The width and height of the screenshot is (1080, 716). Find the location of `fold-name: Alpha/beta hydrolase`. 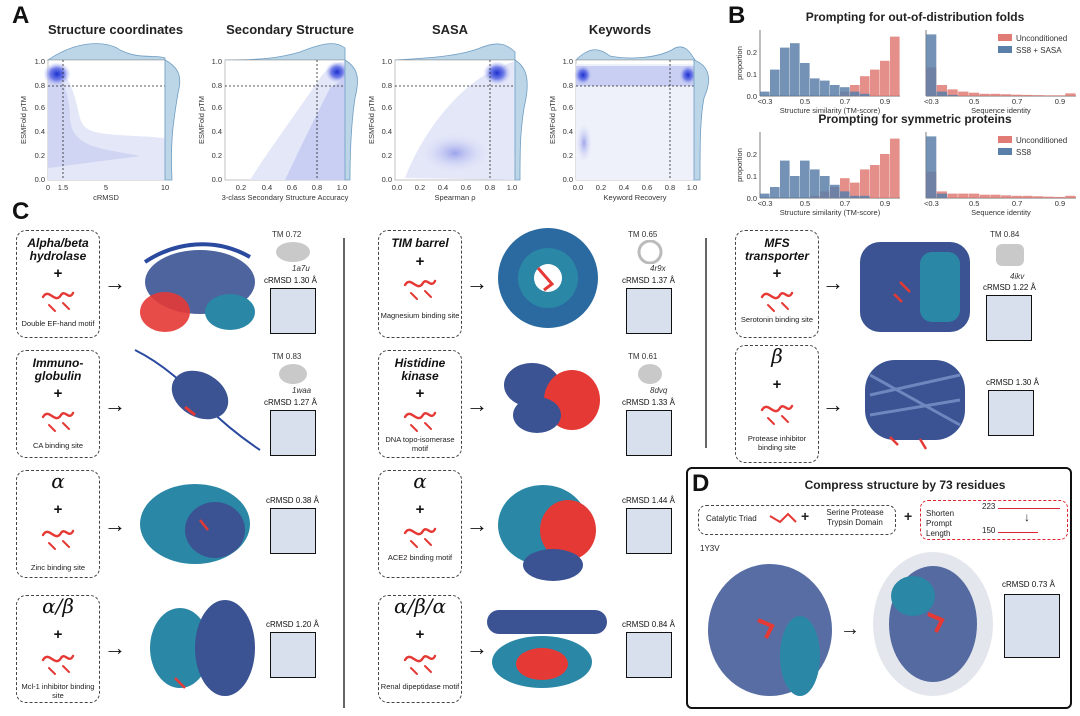

fold-name: Alpha/beta hydrolase is located at coordinates (58, 249).